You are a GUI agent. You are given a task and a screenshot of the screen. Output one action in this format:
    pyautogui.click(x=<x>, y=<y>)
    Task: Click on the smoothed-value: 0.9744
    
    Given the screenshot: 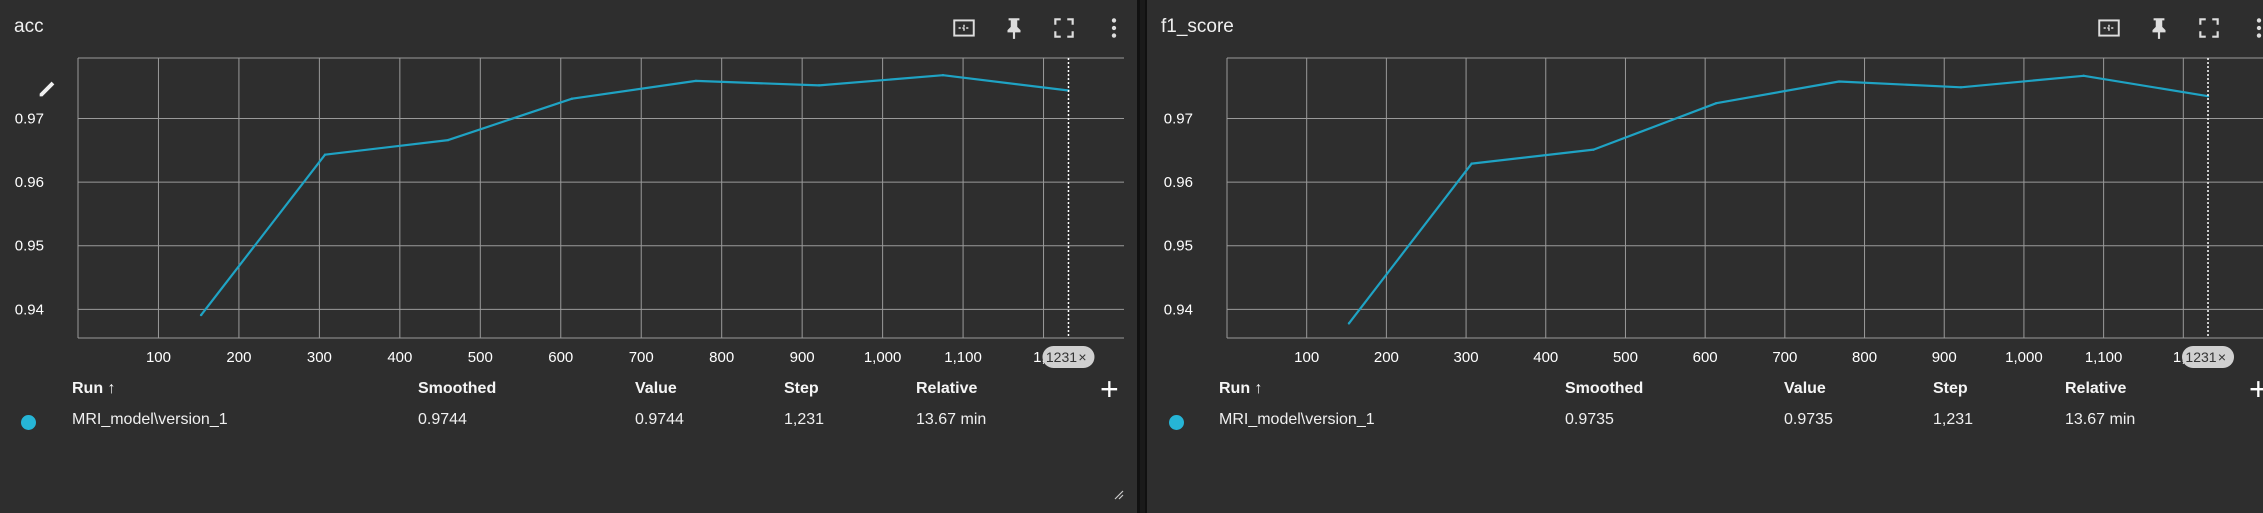 What is the action you would take?
    pyautogui.click(x=442, y=419)
    